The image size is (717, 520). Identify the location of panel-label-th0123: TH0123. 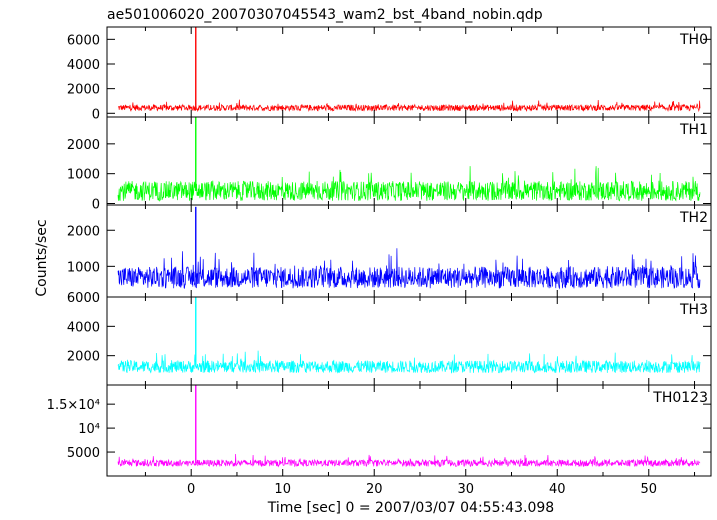
(680, 398).